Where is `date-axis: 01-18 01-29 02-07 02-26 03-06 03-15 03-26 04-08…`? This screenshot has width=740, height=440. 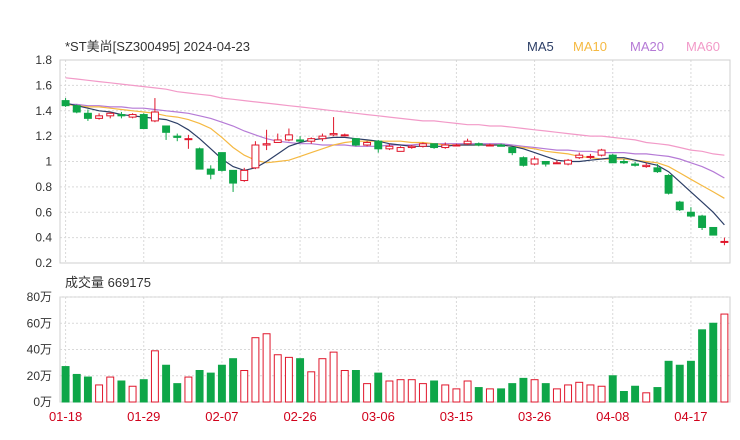 date-axis: 01-18 01-29 02-07 02-26 03-06 03-15 03-26 04-08… is located at coordinates (378, 416).